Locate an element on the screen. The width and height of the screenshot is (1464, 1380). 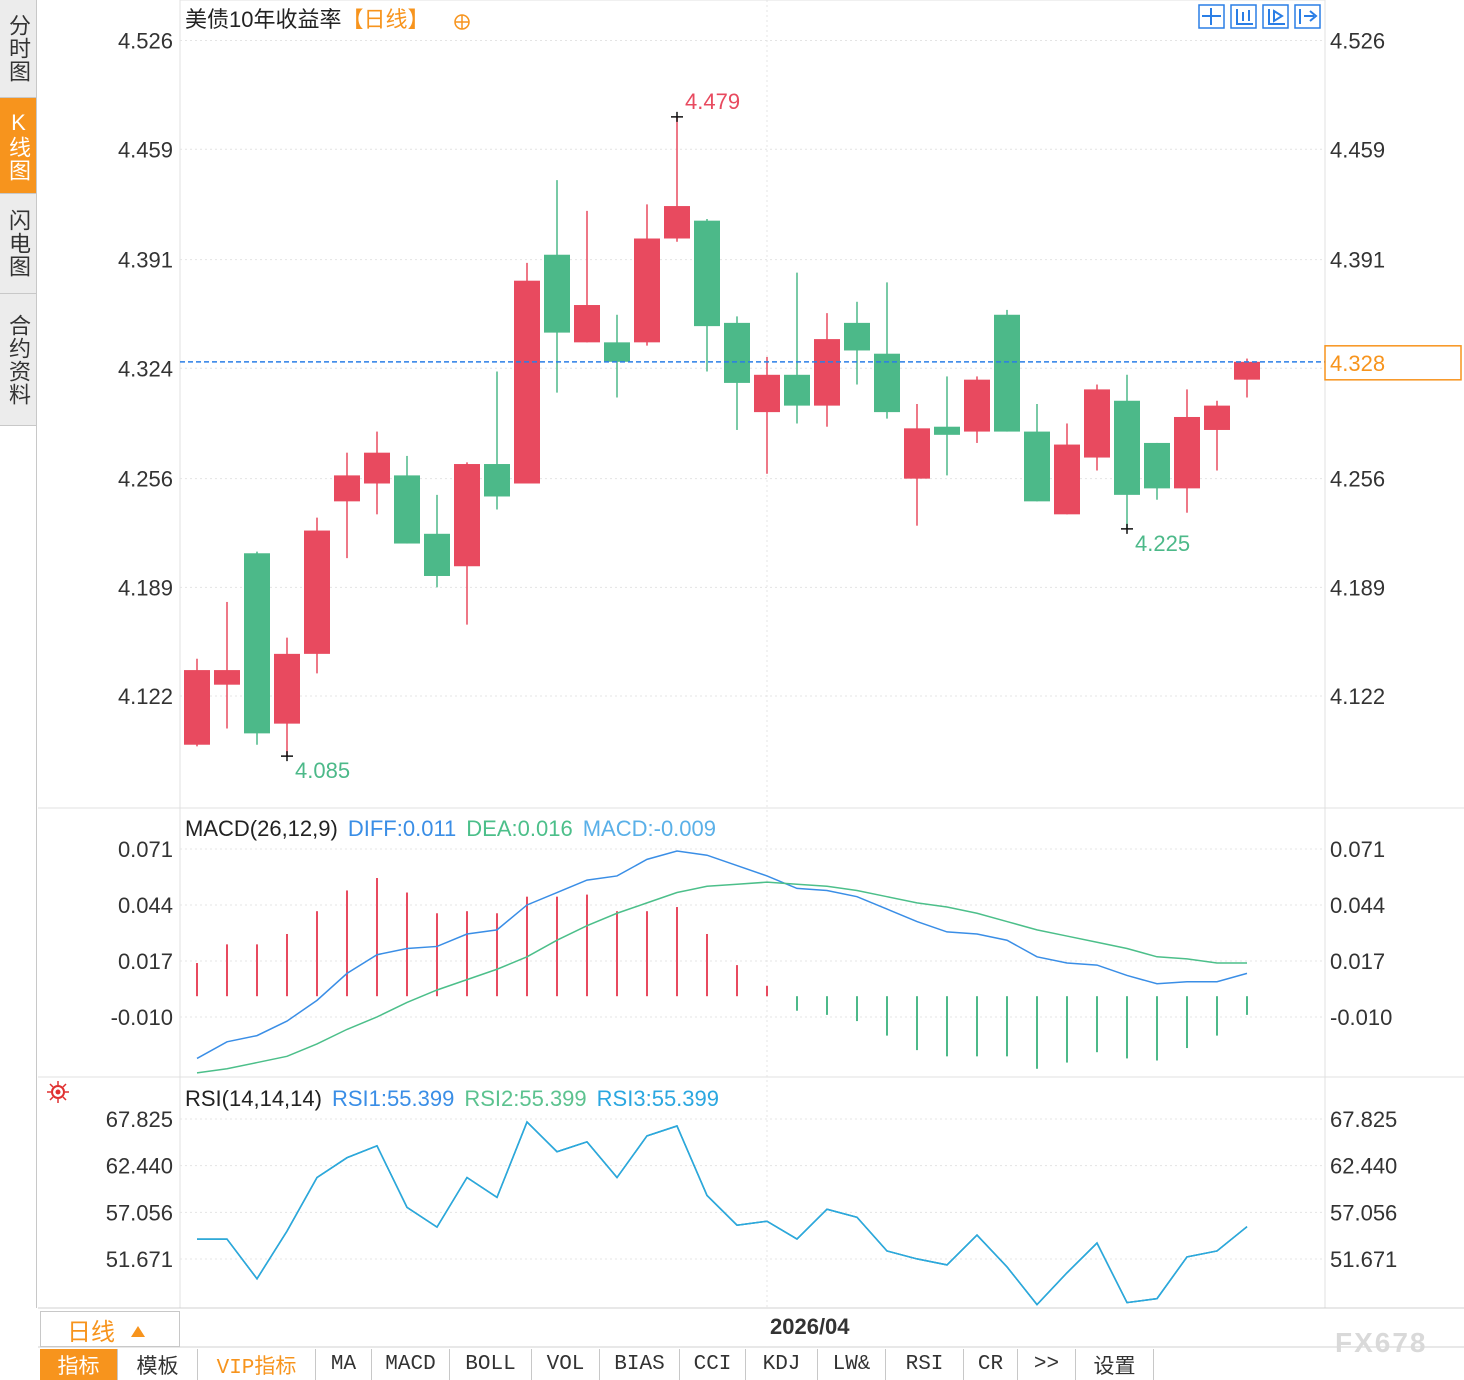
legend-entry: RSI1:55.399 is located at coordinates (393, 1098).